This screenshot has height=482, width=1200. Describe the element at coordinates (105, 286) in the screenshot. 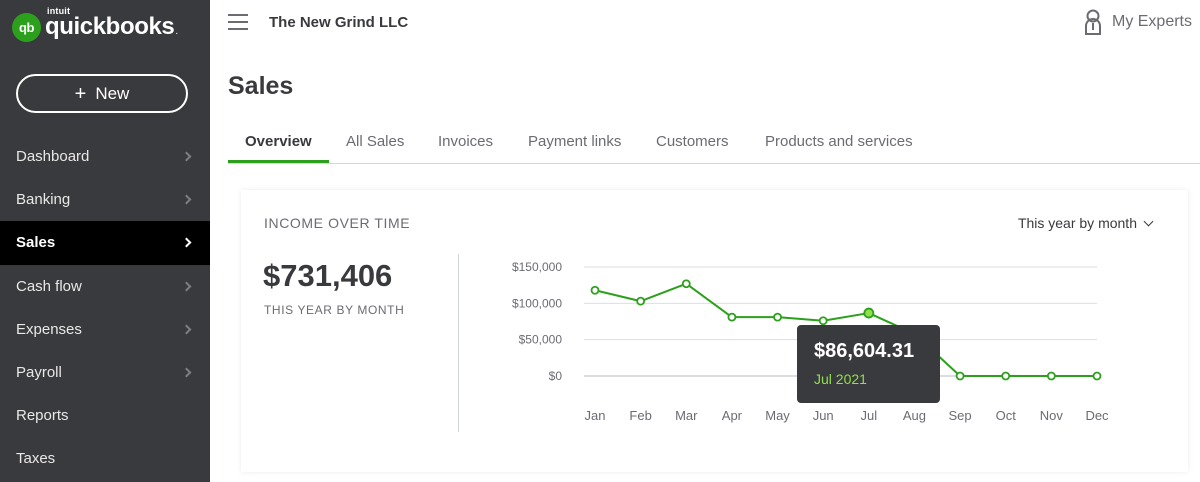

I see `sidebar-item-cash-flow: Cash flow` at that location.